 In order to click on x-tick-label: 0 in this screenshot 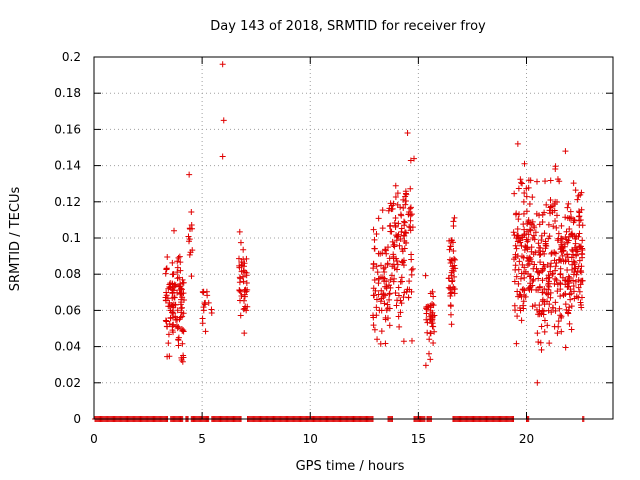, I will do `click(94, 439)`.